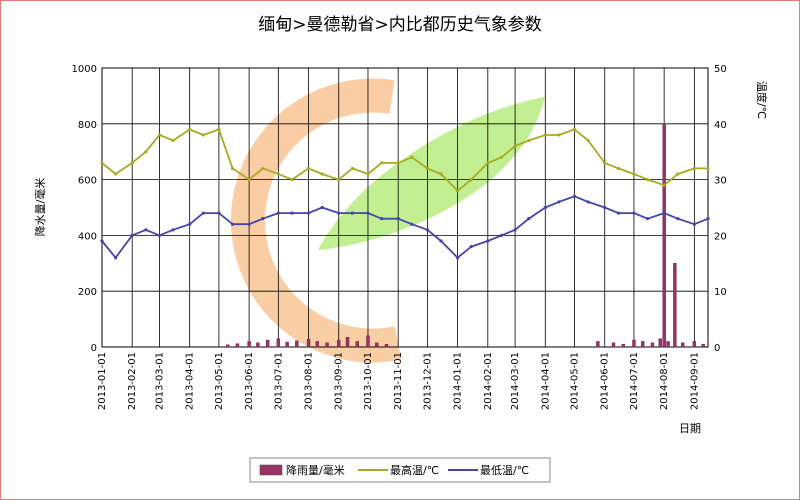  Describe the element at coordinates (545, 381) in the screenshot. I see `x-tick-label: 2014-04-01` at that location.